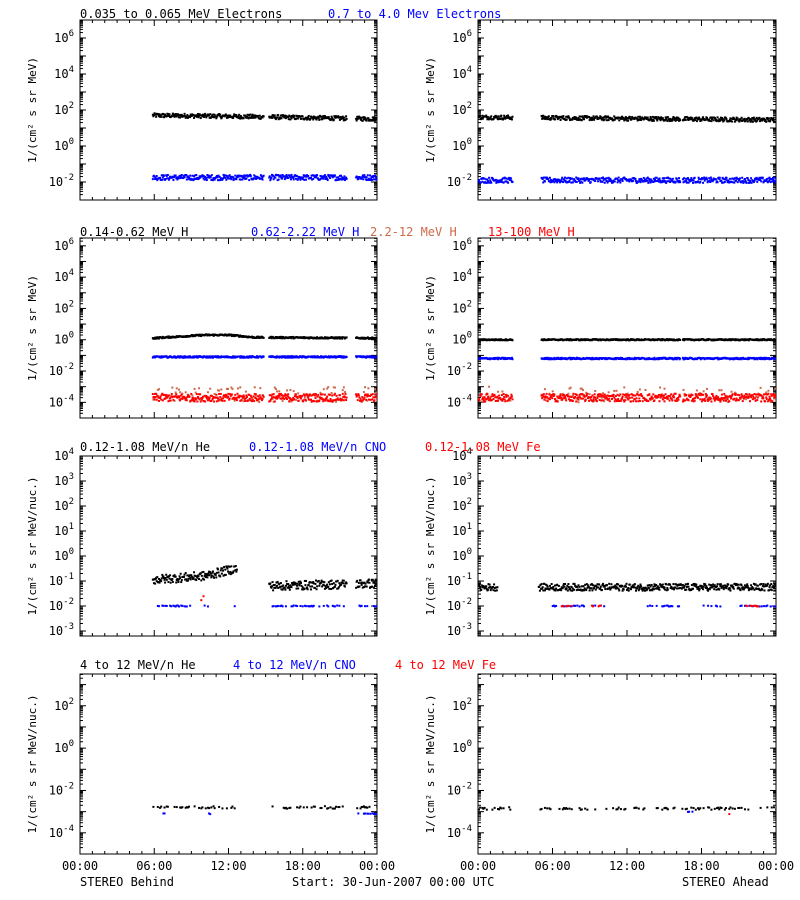 The width and height of the screenshot is (800, 900). I want to click on plot-frame, so click(228, 110).